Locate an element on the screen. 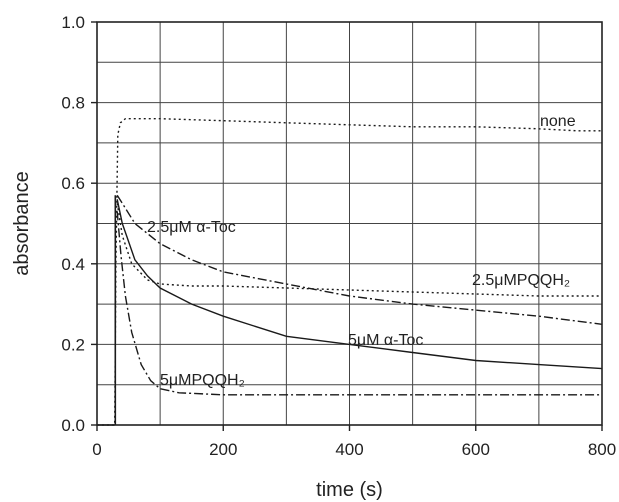  y-axis-title: absorbance is located at coordinates (22, 223).